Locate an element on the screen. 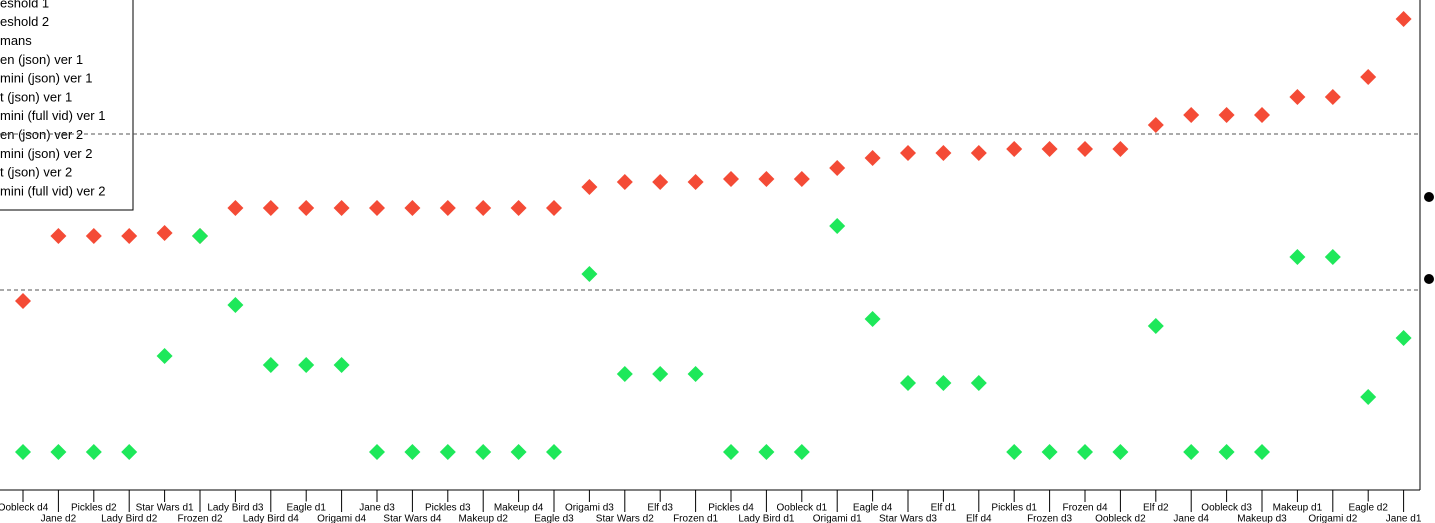  x-tick-label: Makeup d3 is located at coordinates (1262, 518).